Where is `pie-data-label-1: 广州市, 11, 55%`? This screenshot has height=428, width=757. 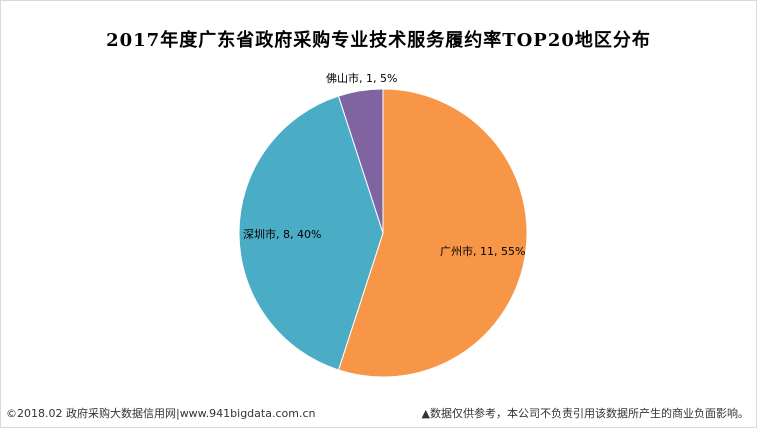
pie-data-label-1: 广州市, 11, 55% is located at coordinates (482, 251).